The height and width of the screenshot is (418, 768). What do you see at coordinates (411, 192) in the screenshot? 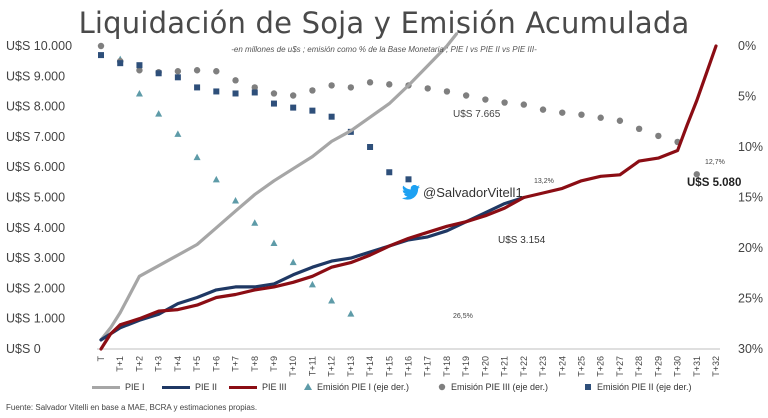
I see `twitter-bird-icon` at bounding box center [411, 192].